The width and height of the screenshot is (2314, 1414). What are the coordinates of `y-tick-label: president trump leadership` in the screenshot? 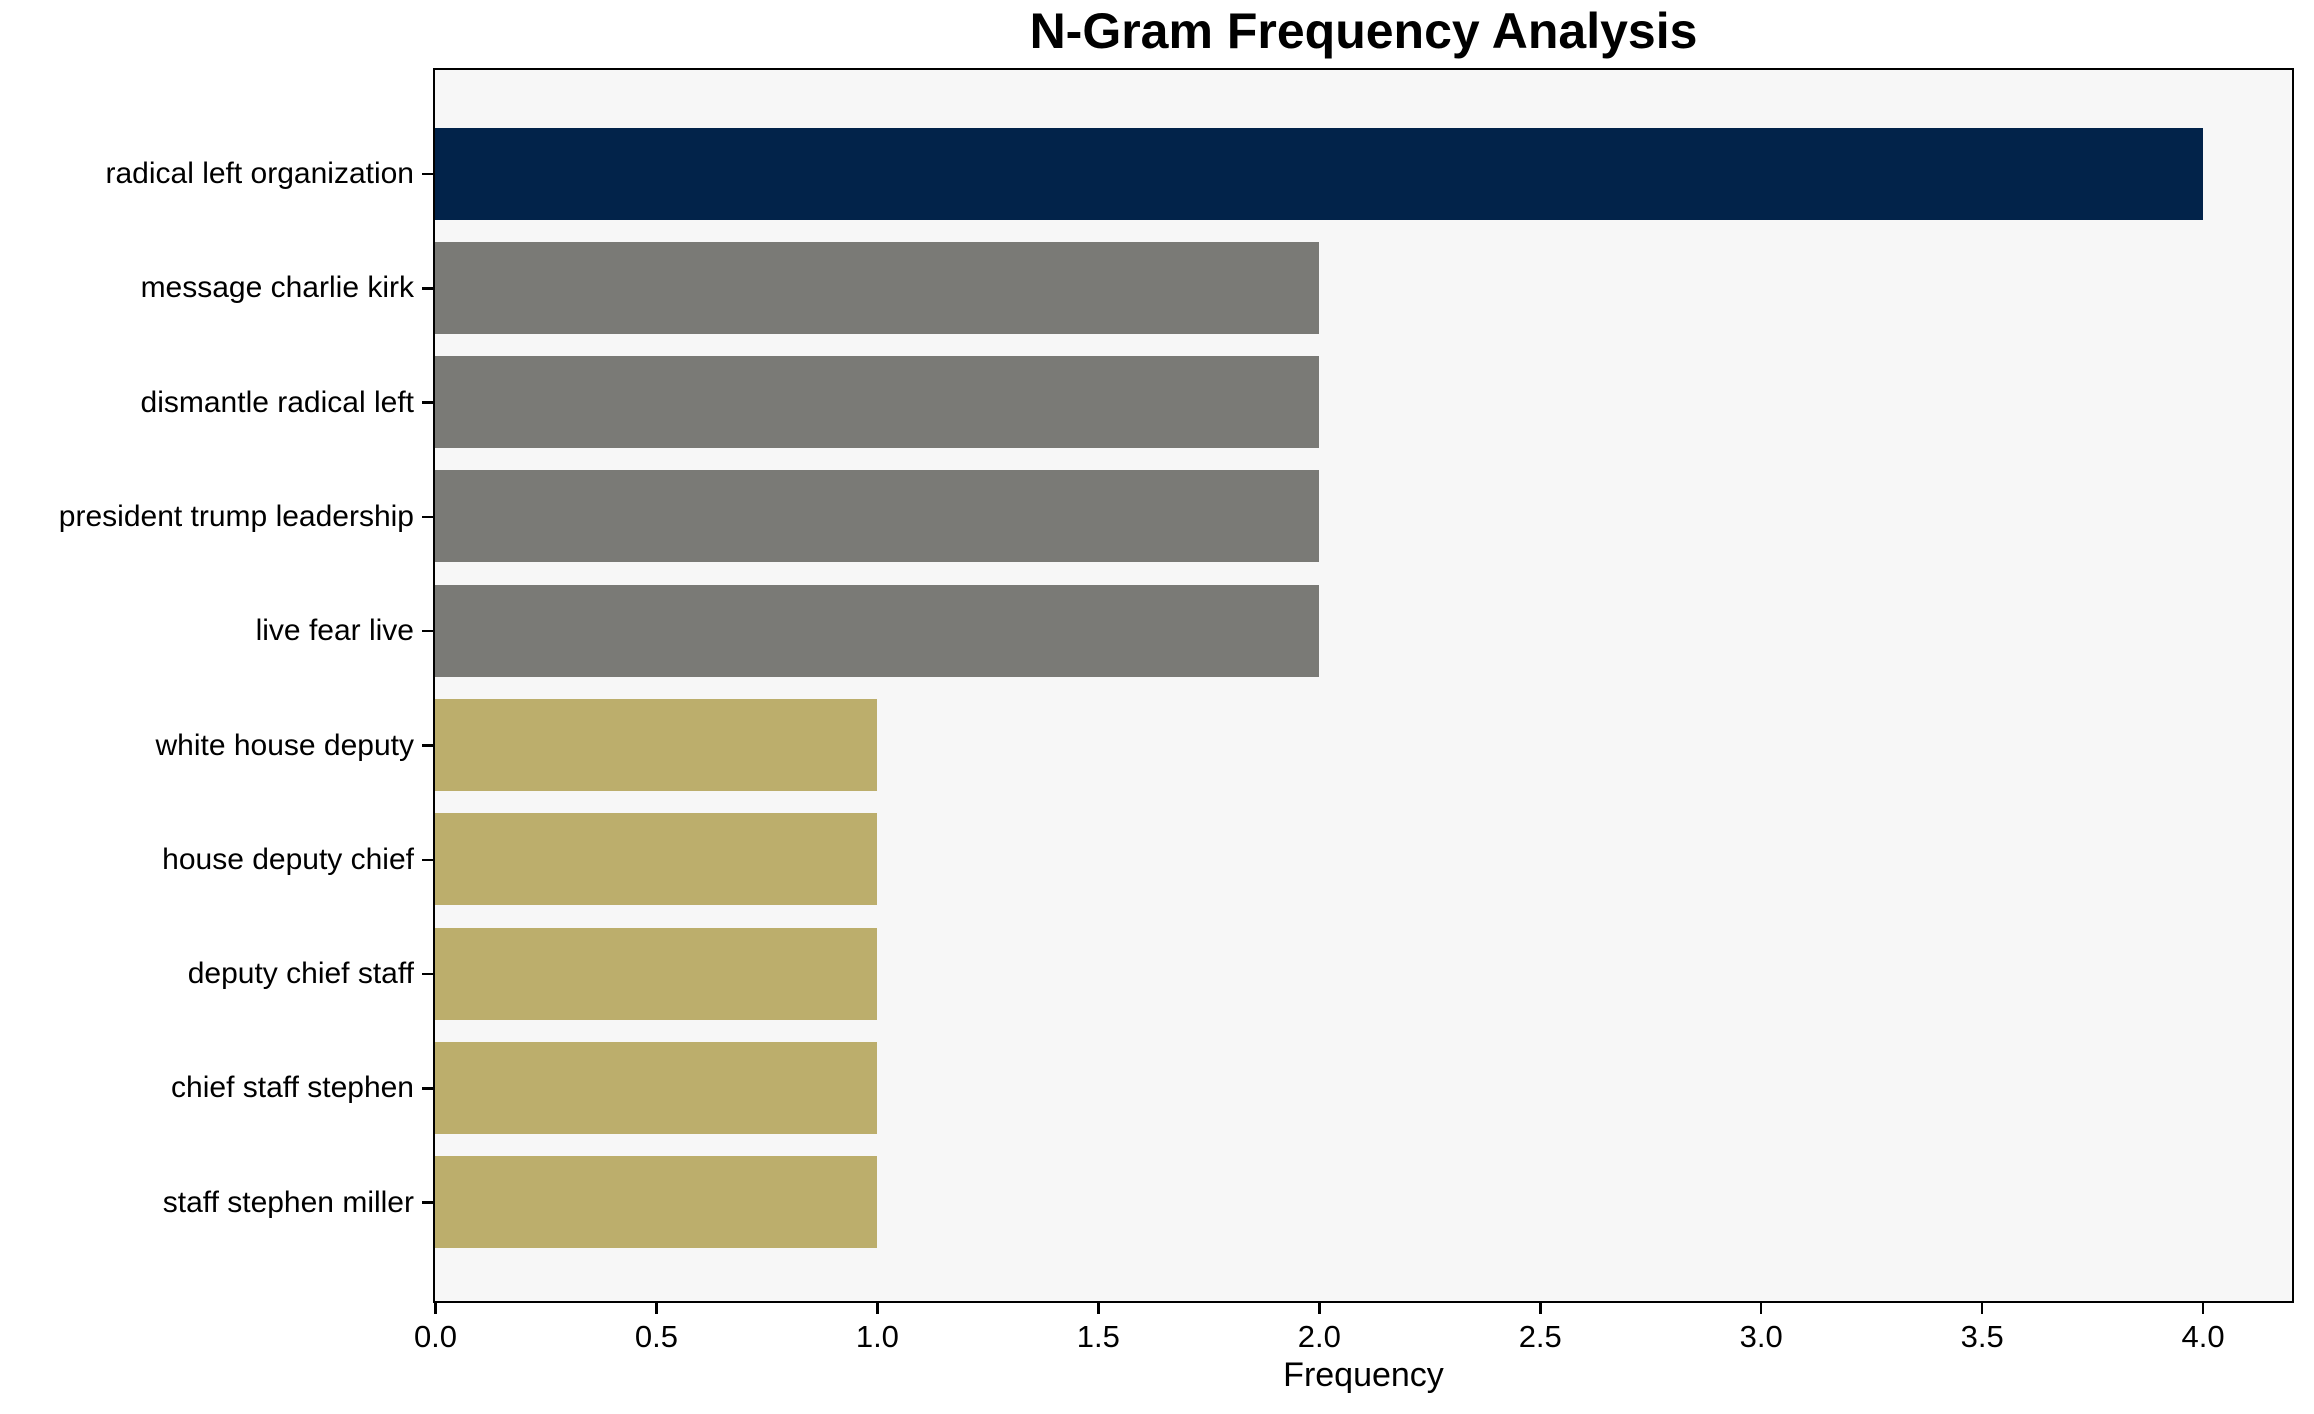 It's located at (236, 516).